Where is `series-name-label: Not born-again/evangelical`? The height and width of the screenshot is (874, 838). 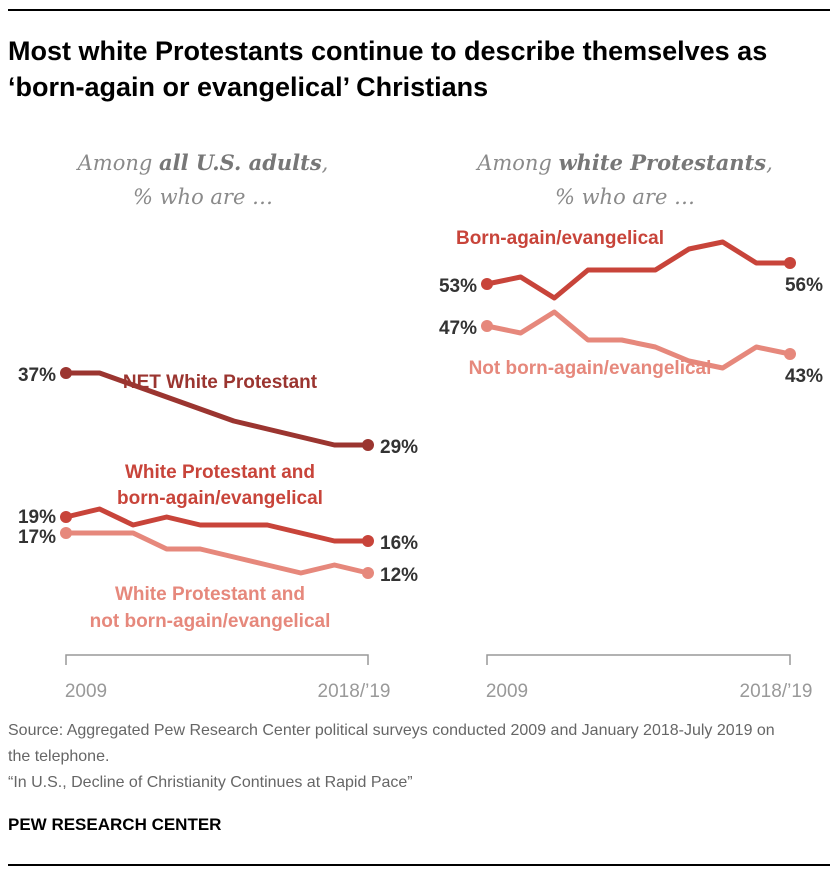
series-name-label: Not born-again/evangelical is located at coordinates (590, 368).